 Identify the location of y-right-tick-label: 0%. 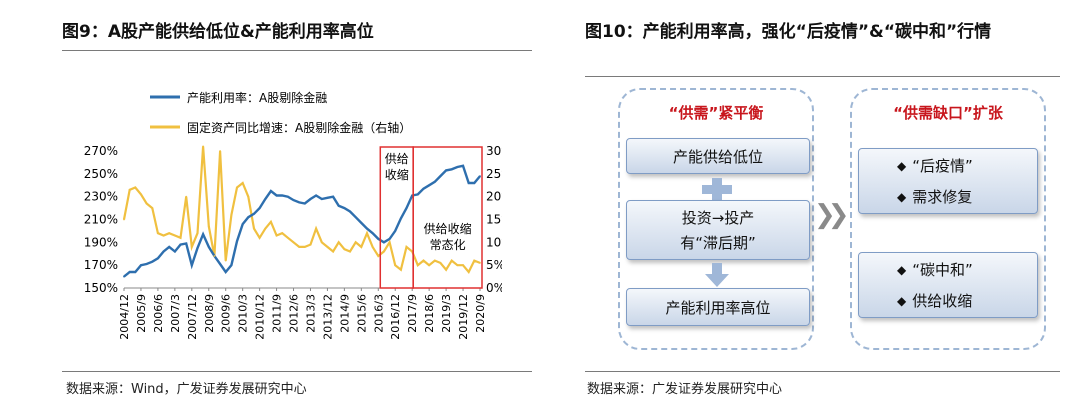
(494, 288).